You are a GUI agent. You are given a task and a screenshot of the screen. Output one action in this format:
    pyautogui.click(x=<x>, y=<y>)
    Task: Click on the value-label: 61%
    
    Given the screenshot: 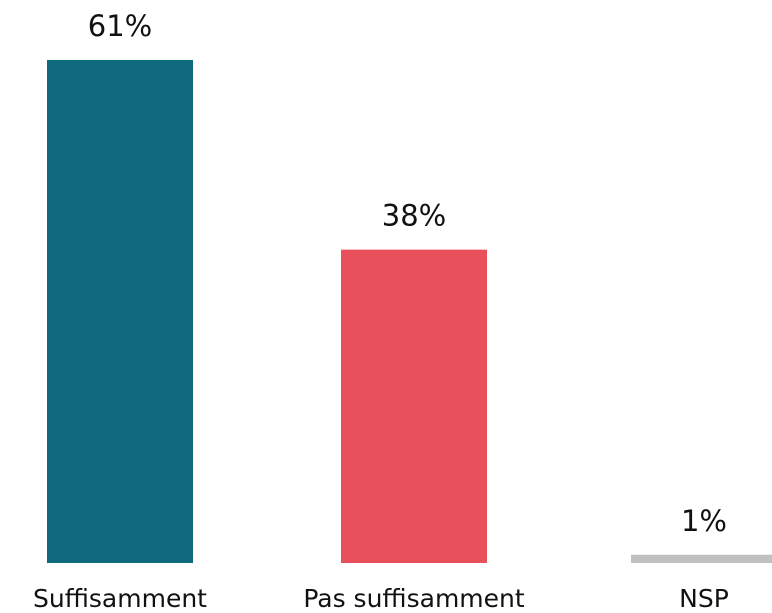 What is the action you would take?
    pyautogui.click(x=120, y=26)
    